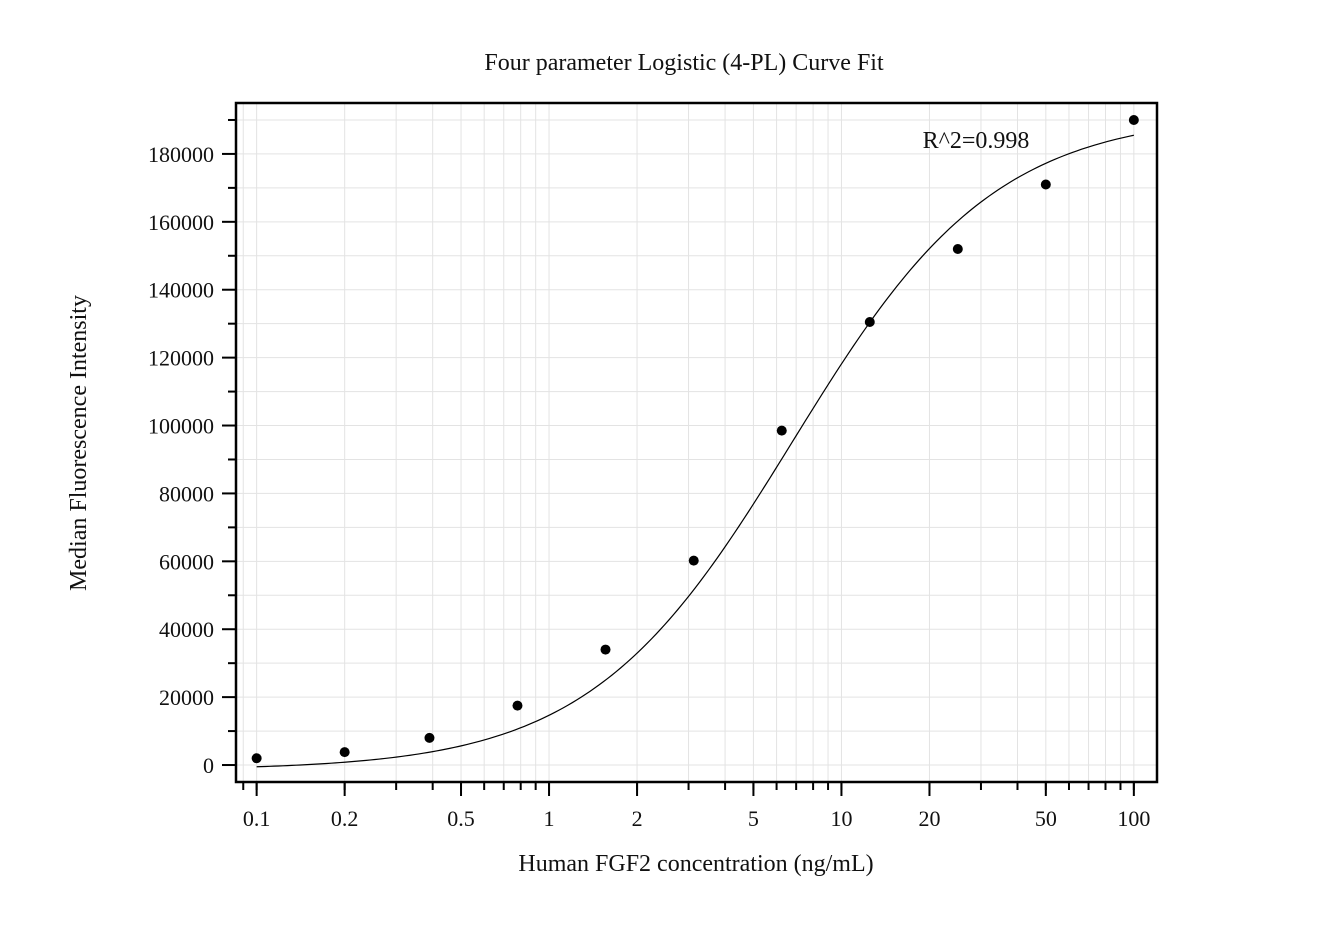 This screenshot has height=927, width=1336. I want to click on y-tick-label: 100000, so click(181, 426).